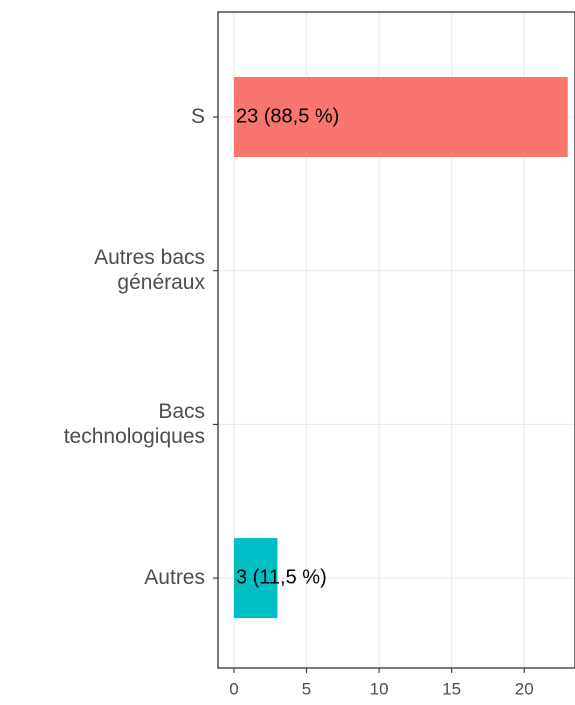  Describe the element at coordinates (198, 116) in the screenshot. I see `y-tick-label: S` at that location.